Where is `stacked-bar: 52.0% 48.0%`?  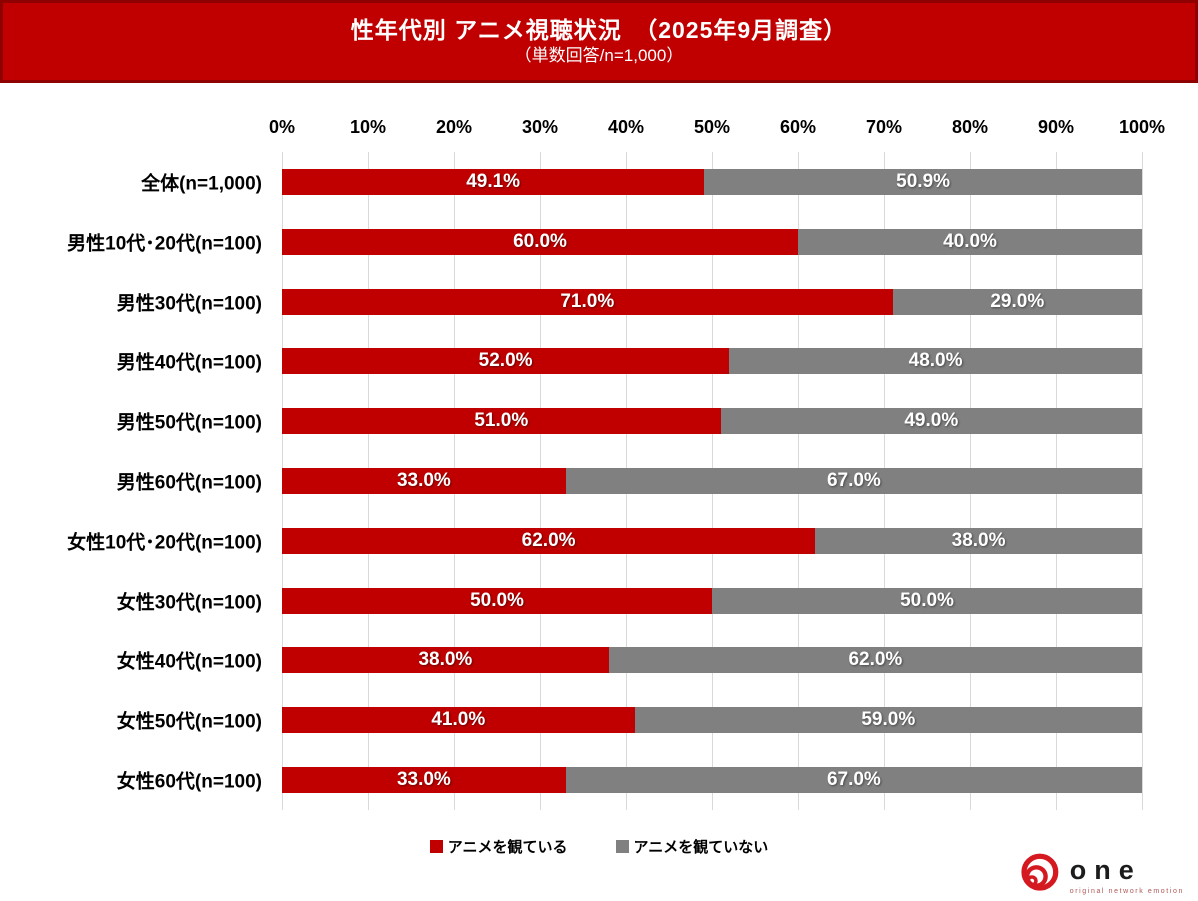 stacked-bar: 52.0% 48.0% is located at coordinates (712, 361).